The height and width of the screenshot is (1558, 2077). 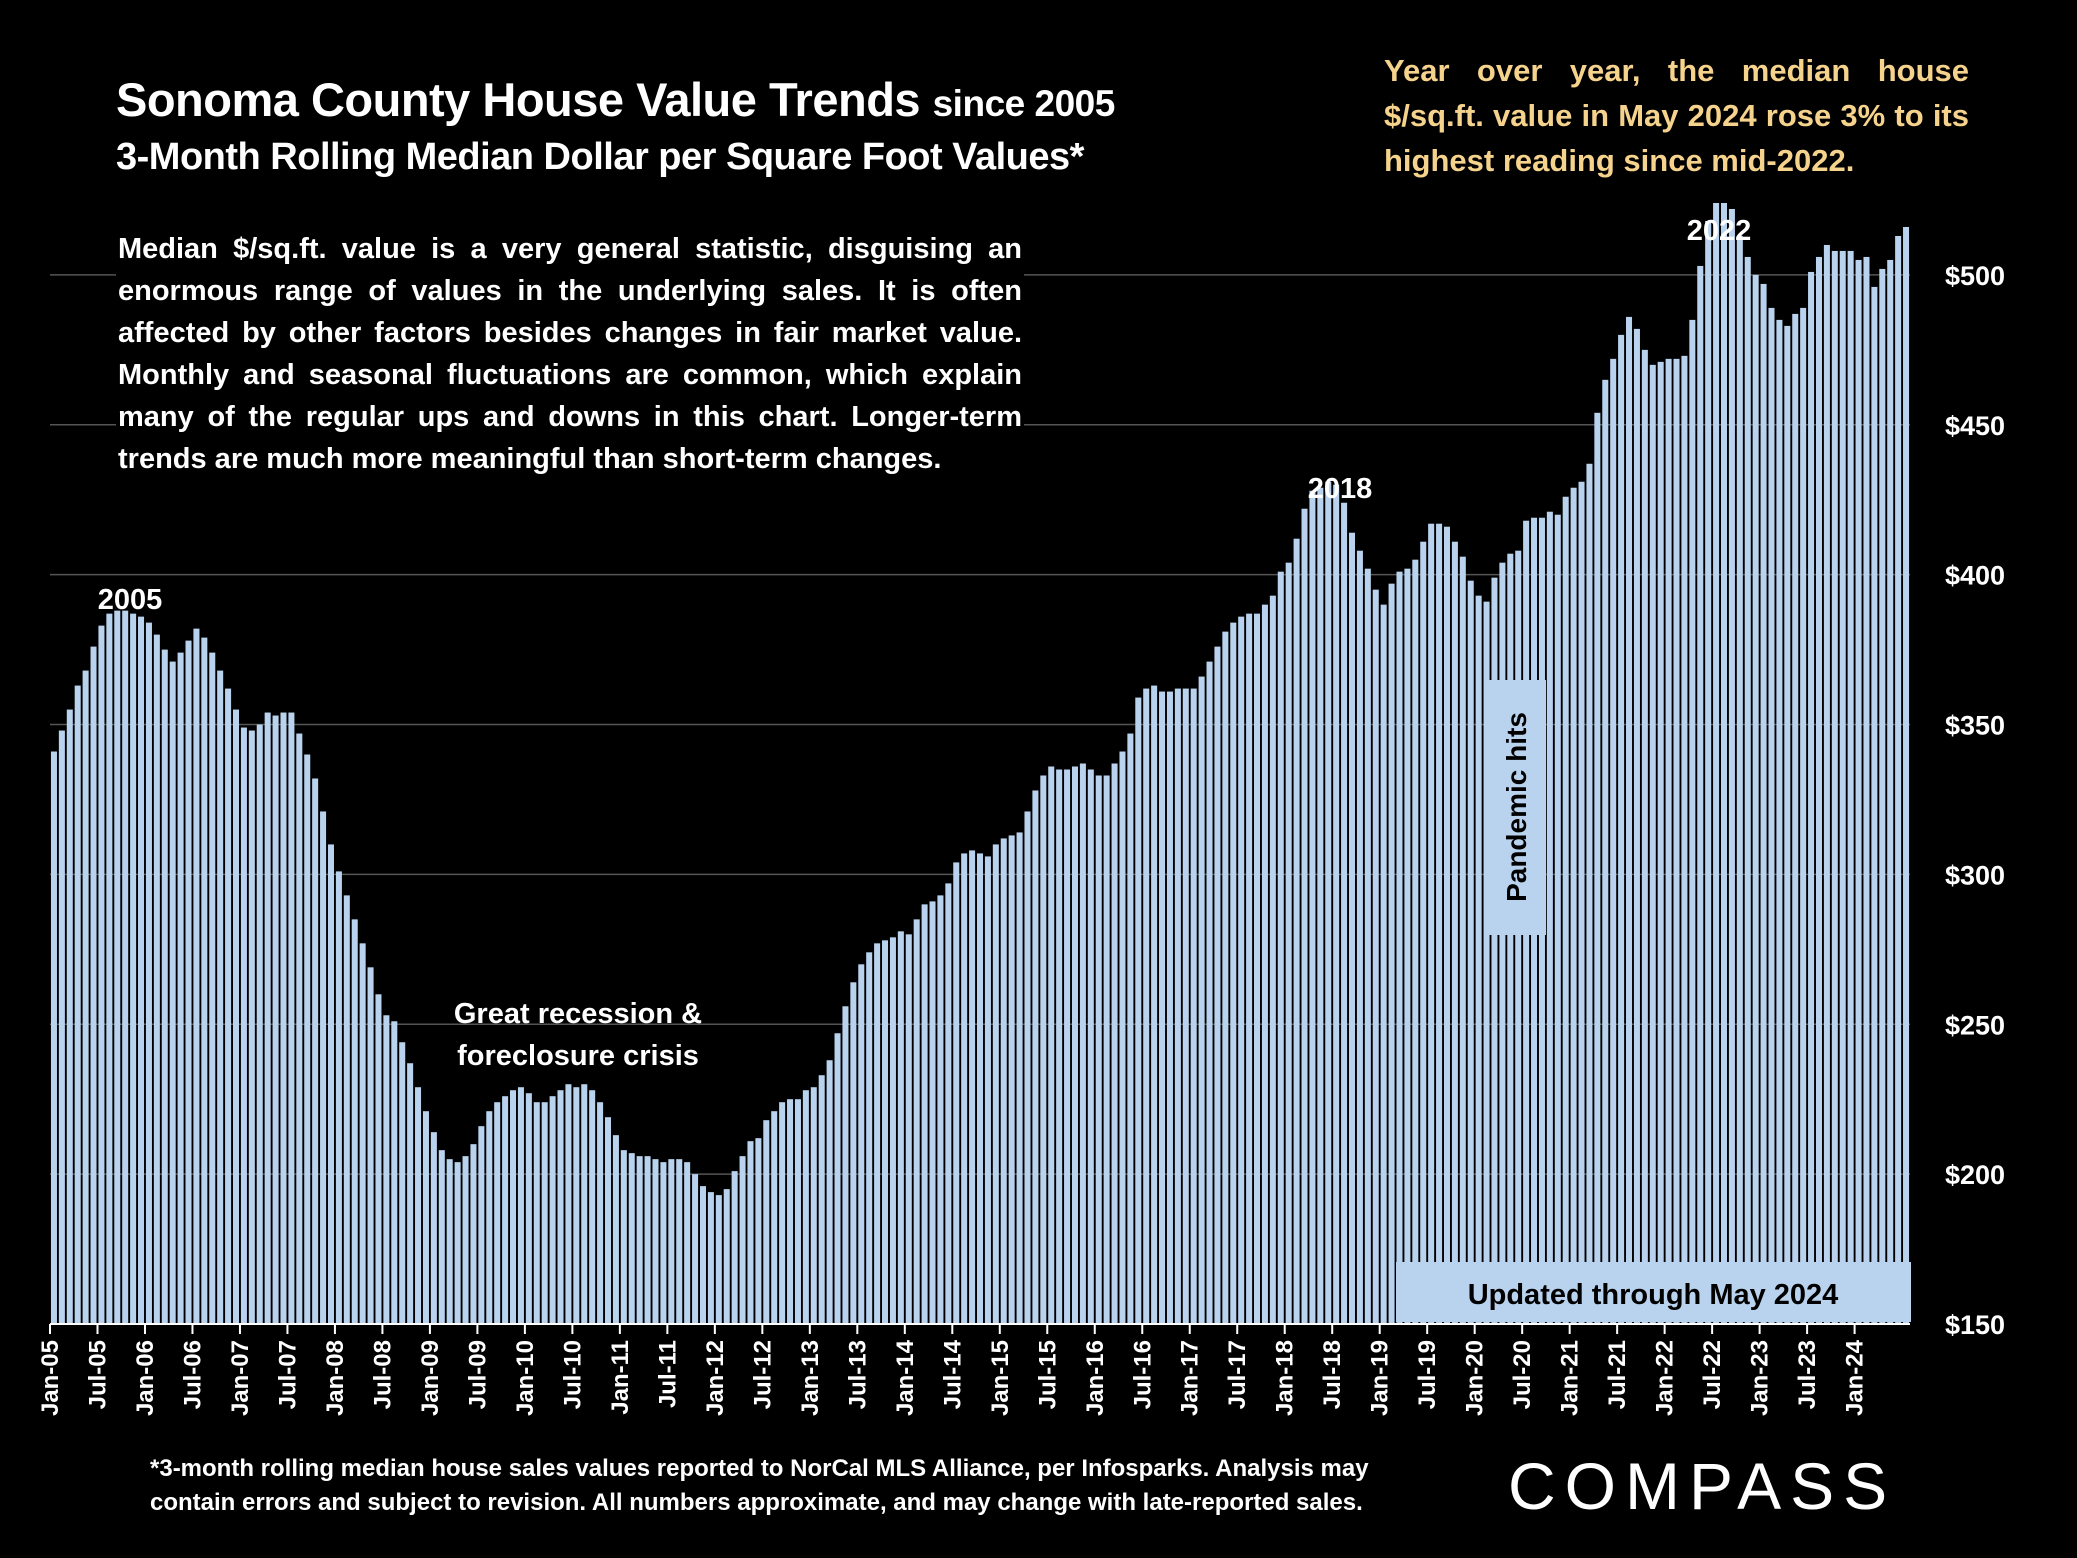 What do you see at coordinates (857, 1374) in the screenshot?
I see `x-tick-label: Jul-13` at bounding box center [857, 1374].